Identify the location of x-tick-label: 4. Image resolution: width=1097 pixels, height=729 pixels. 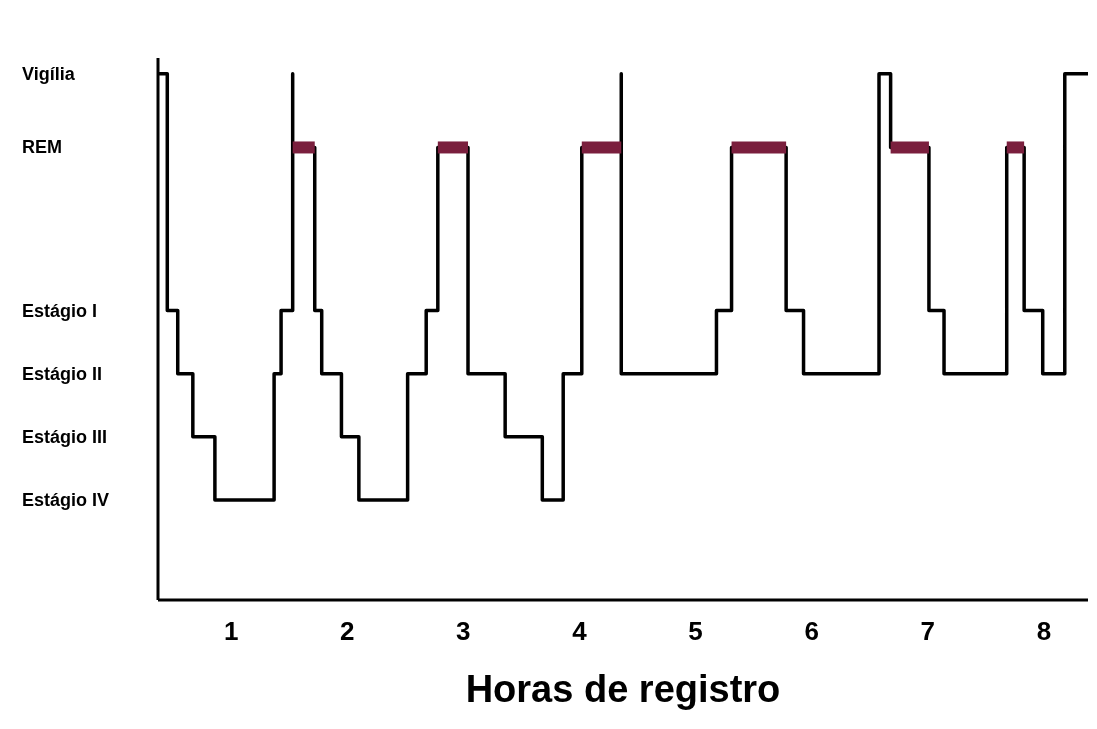
(580, 631).